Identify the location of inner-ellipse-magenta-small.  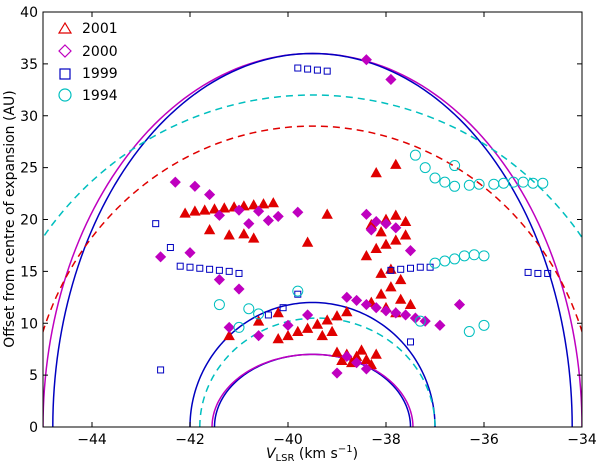
(312, 390).